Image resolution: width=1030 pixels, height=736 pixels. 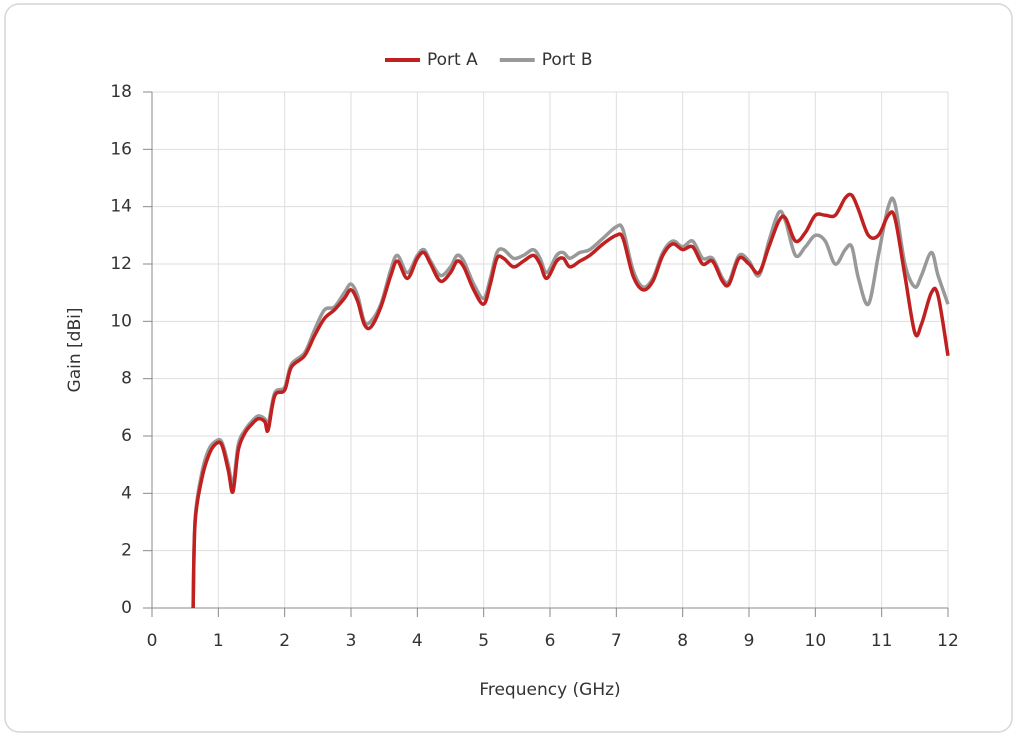 I want to click on legend-label: Port B, so click(x=567, y=60).